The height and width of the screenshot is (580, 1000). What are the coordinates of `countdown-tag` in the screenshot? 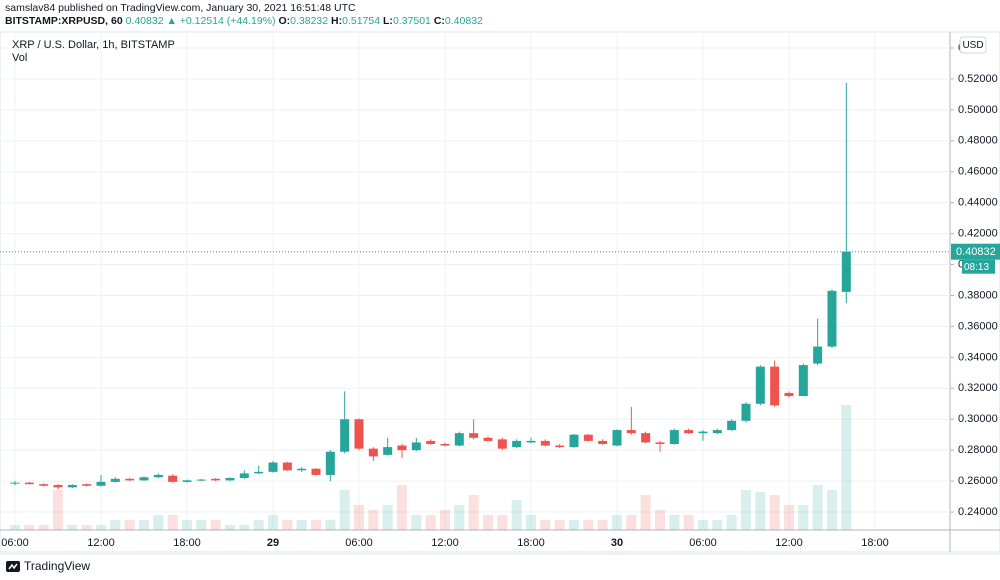 It's located at (978, 266).